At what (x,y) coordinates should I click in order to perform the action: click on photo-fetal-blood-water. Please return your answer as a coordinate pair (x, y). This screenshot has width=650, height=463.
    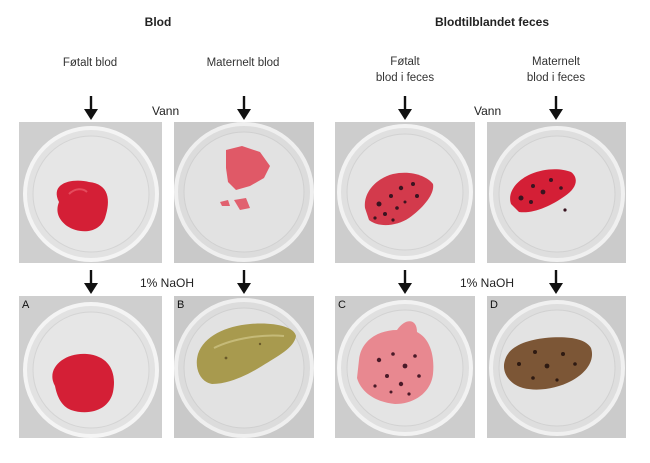
    Looking at the image, I should click on (90, 192).